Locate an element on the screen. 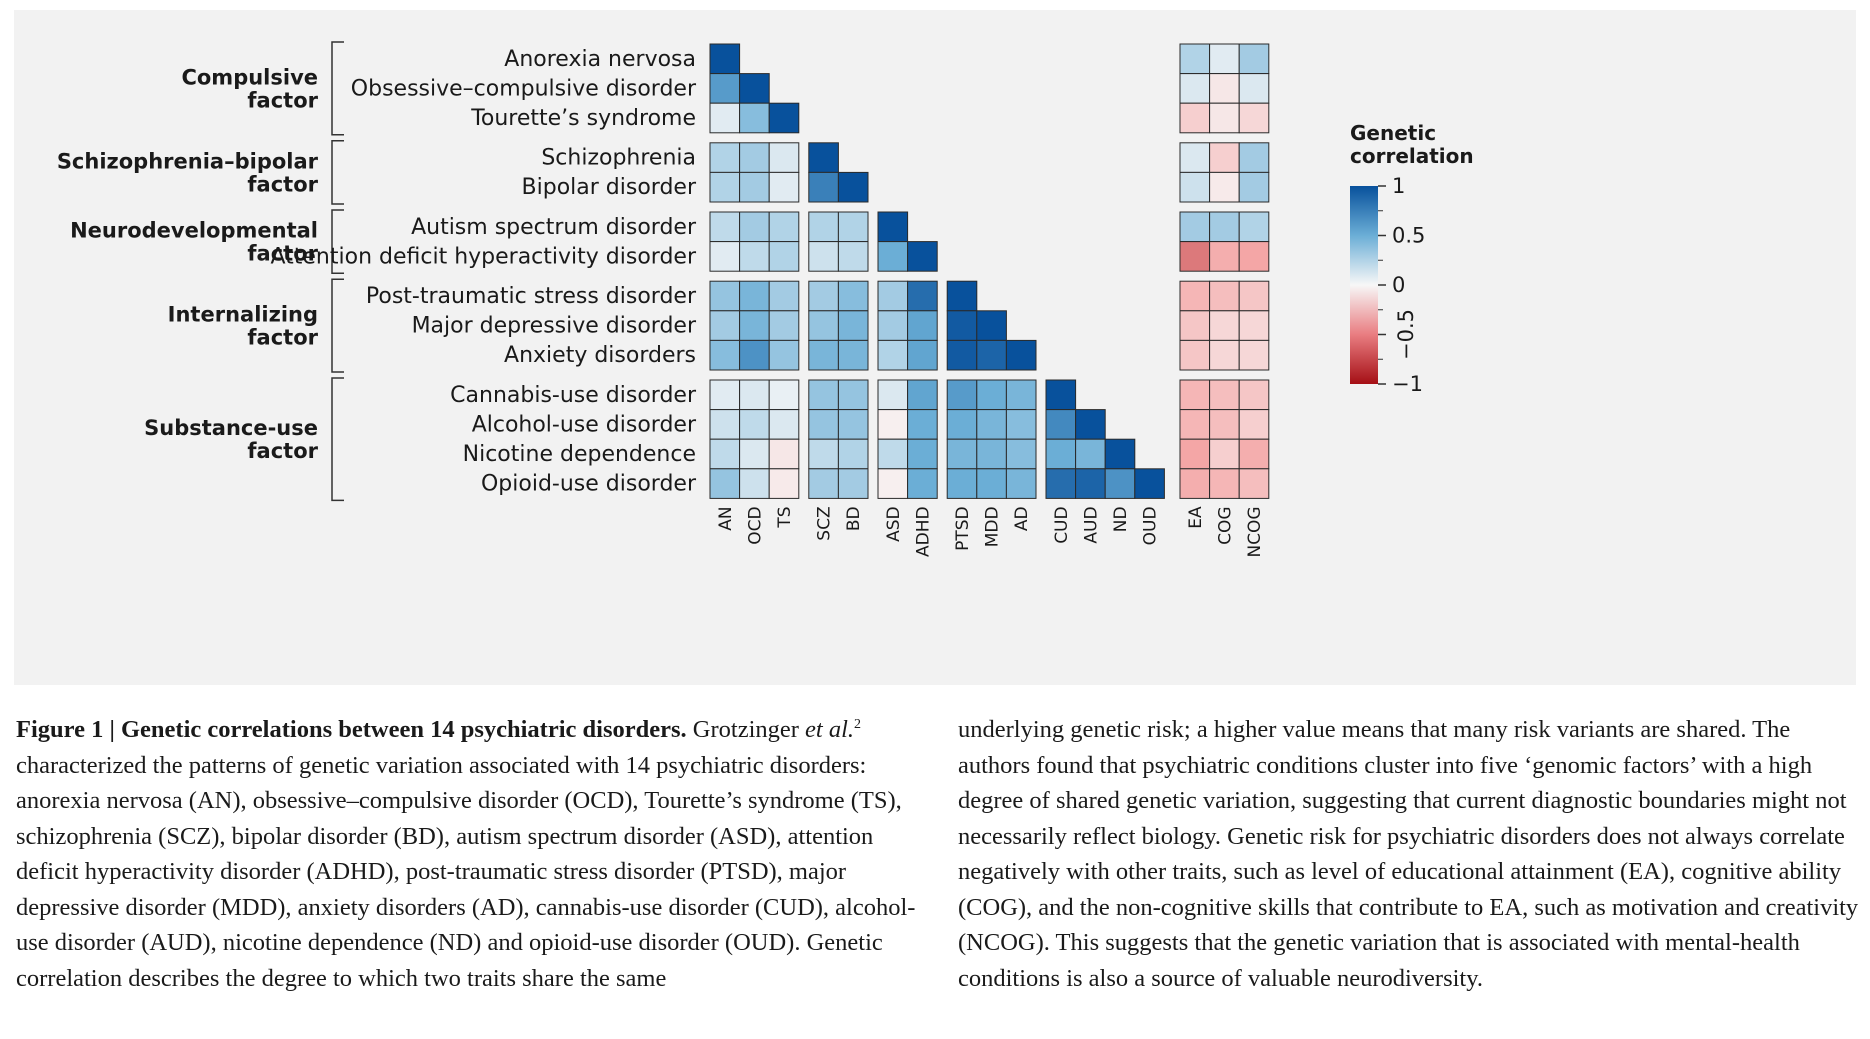 The width and height of the screenshot is (1870, 1039). cell-AD-OCD is located at coordinates (754, 355).